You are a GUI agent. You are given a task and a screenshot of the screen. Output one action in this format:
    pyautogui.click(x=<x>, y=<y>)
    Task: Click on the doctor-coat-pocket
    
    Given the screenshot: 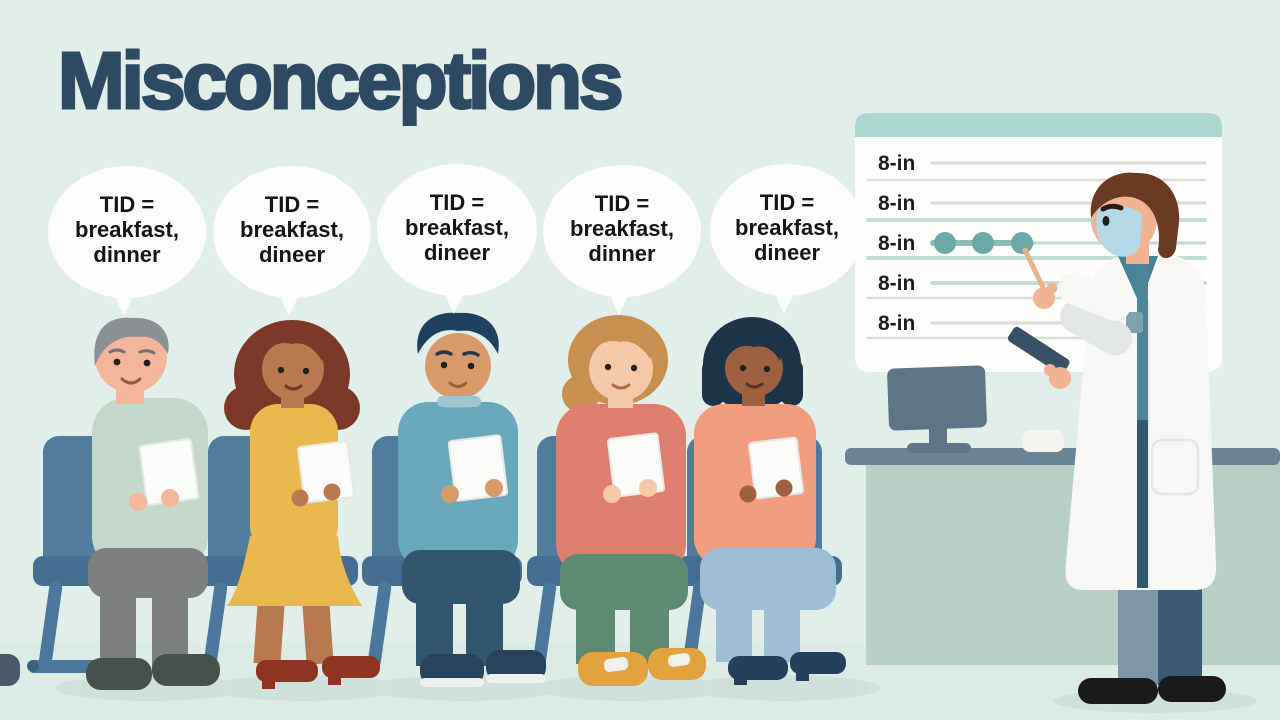 What is the action you would take?
    pyautogui.click(x=1175, y=467)
    